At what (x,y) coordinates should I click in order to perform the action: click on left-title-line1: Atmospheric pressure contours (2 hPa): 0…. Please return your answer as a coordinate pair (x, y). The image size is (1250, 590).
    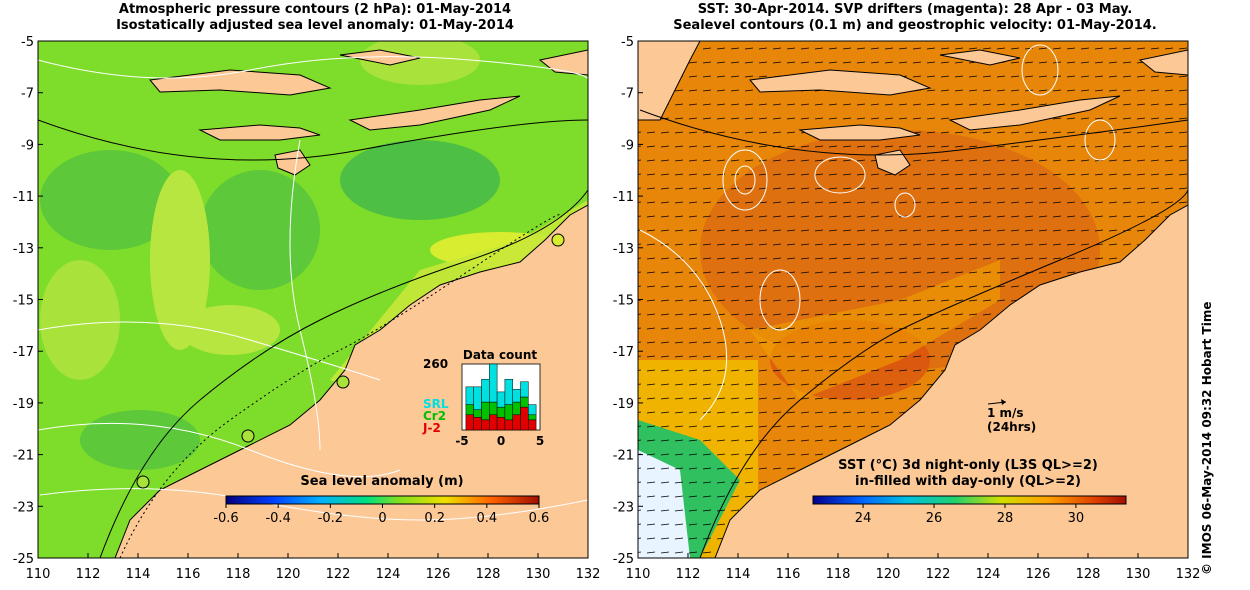
    Looking at the image, I should click on (315, 9).